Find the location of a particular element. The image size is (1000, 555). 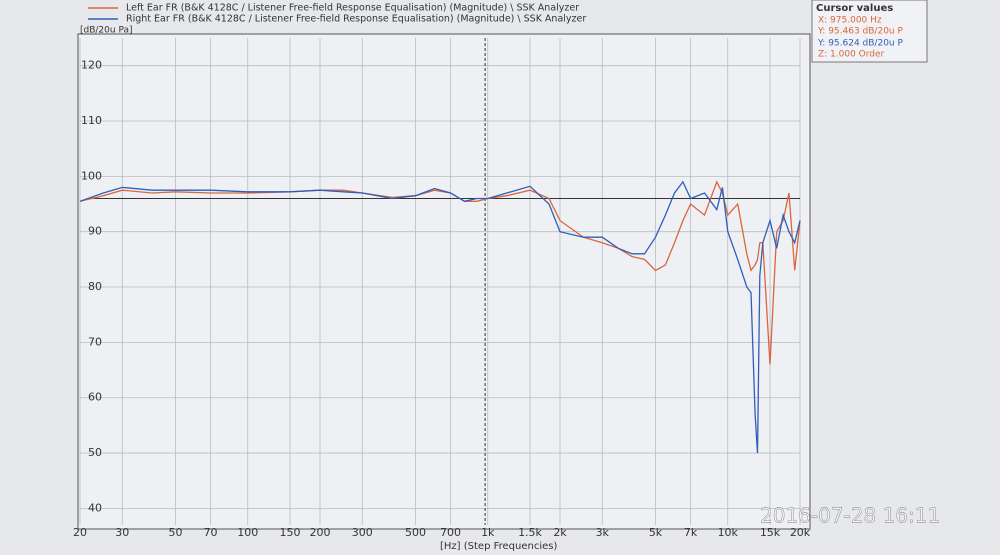

y-tick-label: 80 is located at coordinates (95, 286).